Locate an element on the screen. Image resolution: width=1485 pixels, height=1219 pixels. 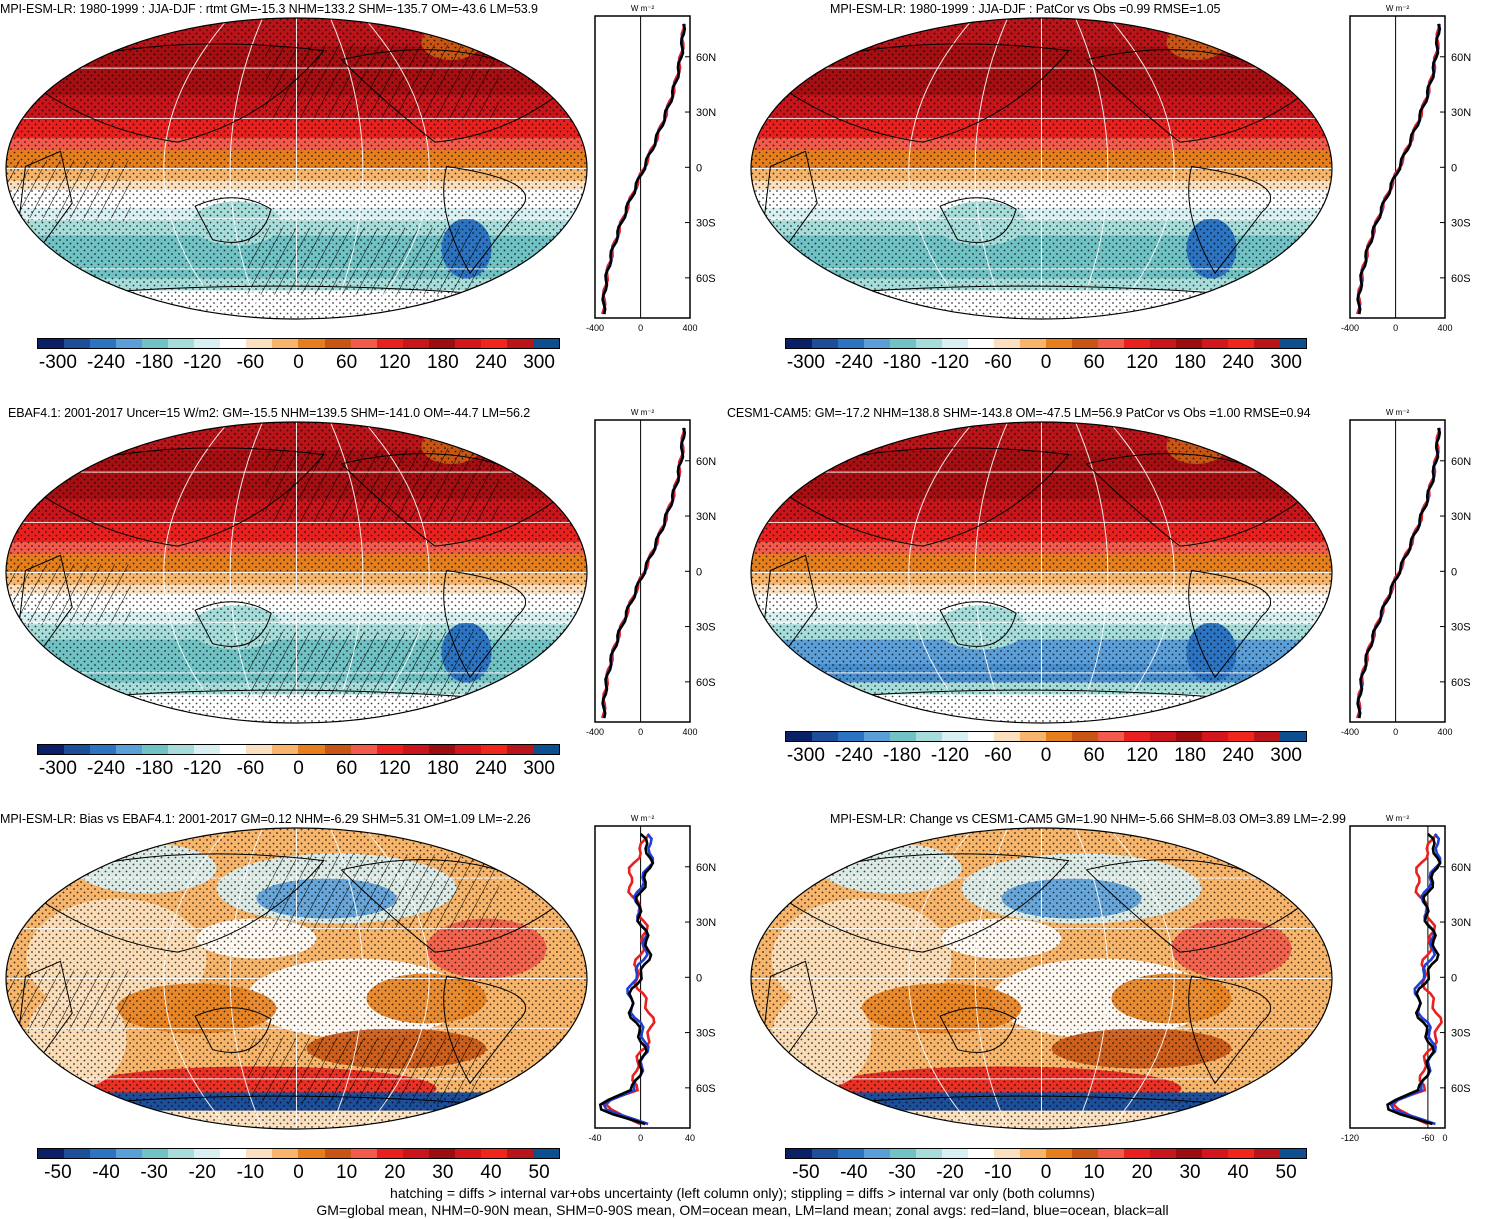
colorbar-tick-label: 30 is located at coordinates (1190, 1172).